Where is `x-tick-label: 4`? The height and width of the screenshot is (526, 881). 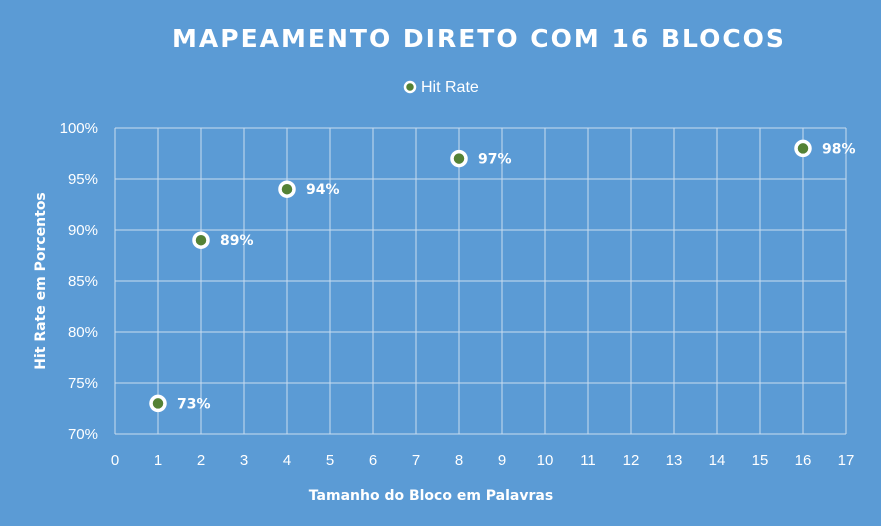 x-tick-label: 4 is located at coordinates (287, 460).